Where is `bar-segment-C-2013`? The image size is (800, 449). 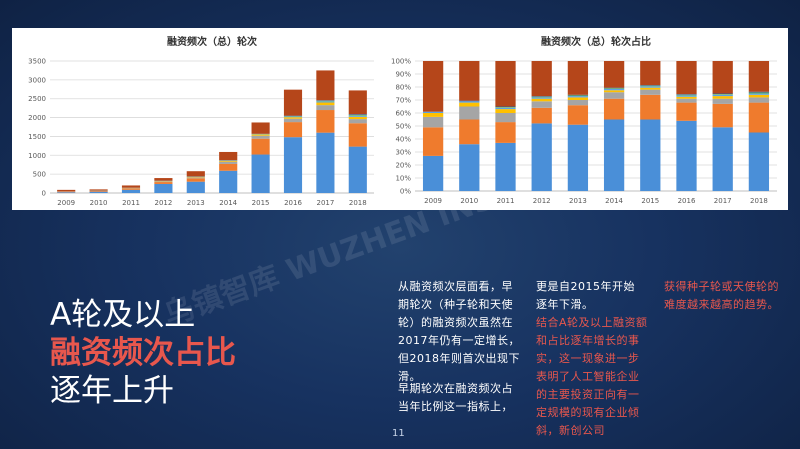
bar-segment-C-2013 is located at coordinates (578, 98).